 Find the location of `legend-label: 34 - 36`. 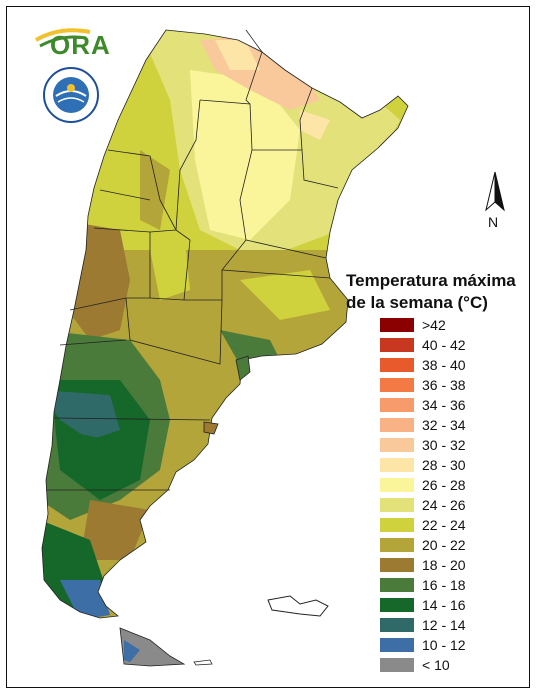

legend-label: 34 - 36 is located at coordinates (444, 405).